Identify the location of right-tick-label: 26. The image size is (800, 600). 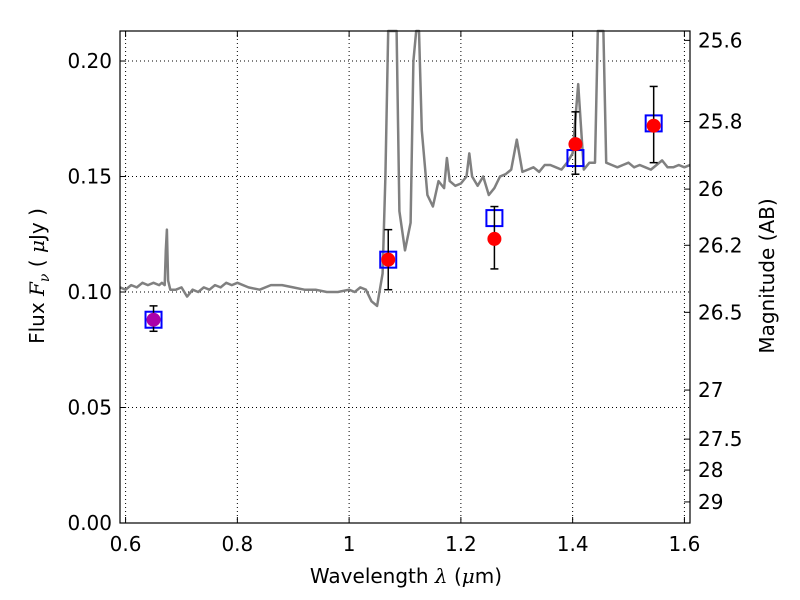
(710, 189).